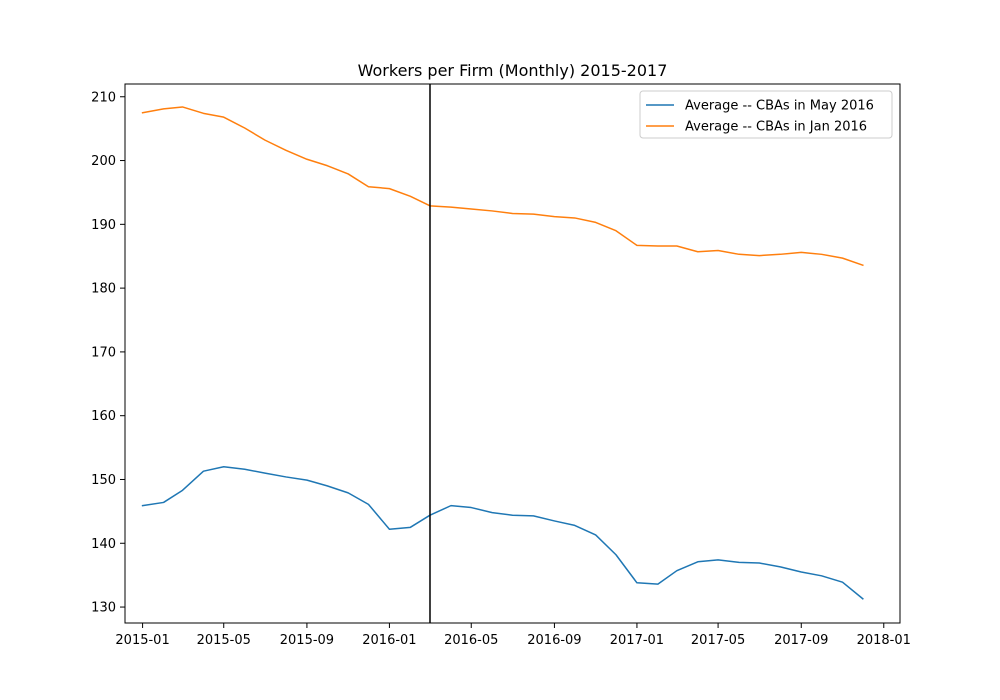 This screenshot has width=1000, height=700. I want to click on x-tick-label: 2015-01, so click(142, 640).